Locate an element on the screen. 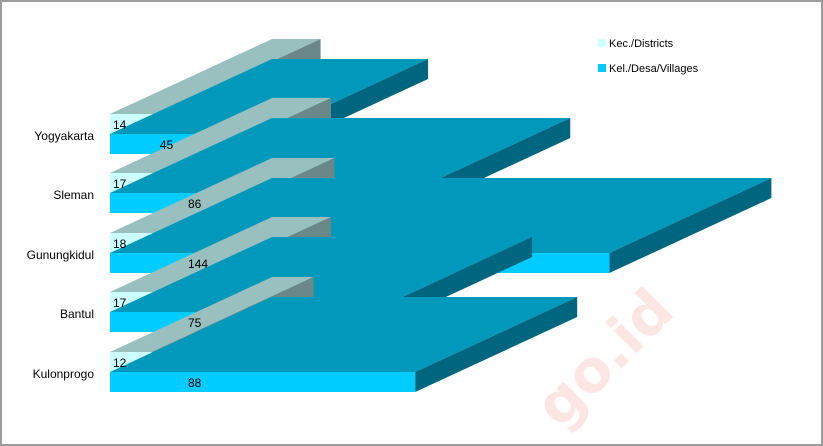 The height and width of the screenshot is (446, 823). value-label-villages-yogyakarta: 45 is located at coordinates (167, 145).